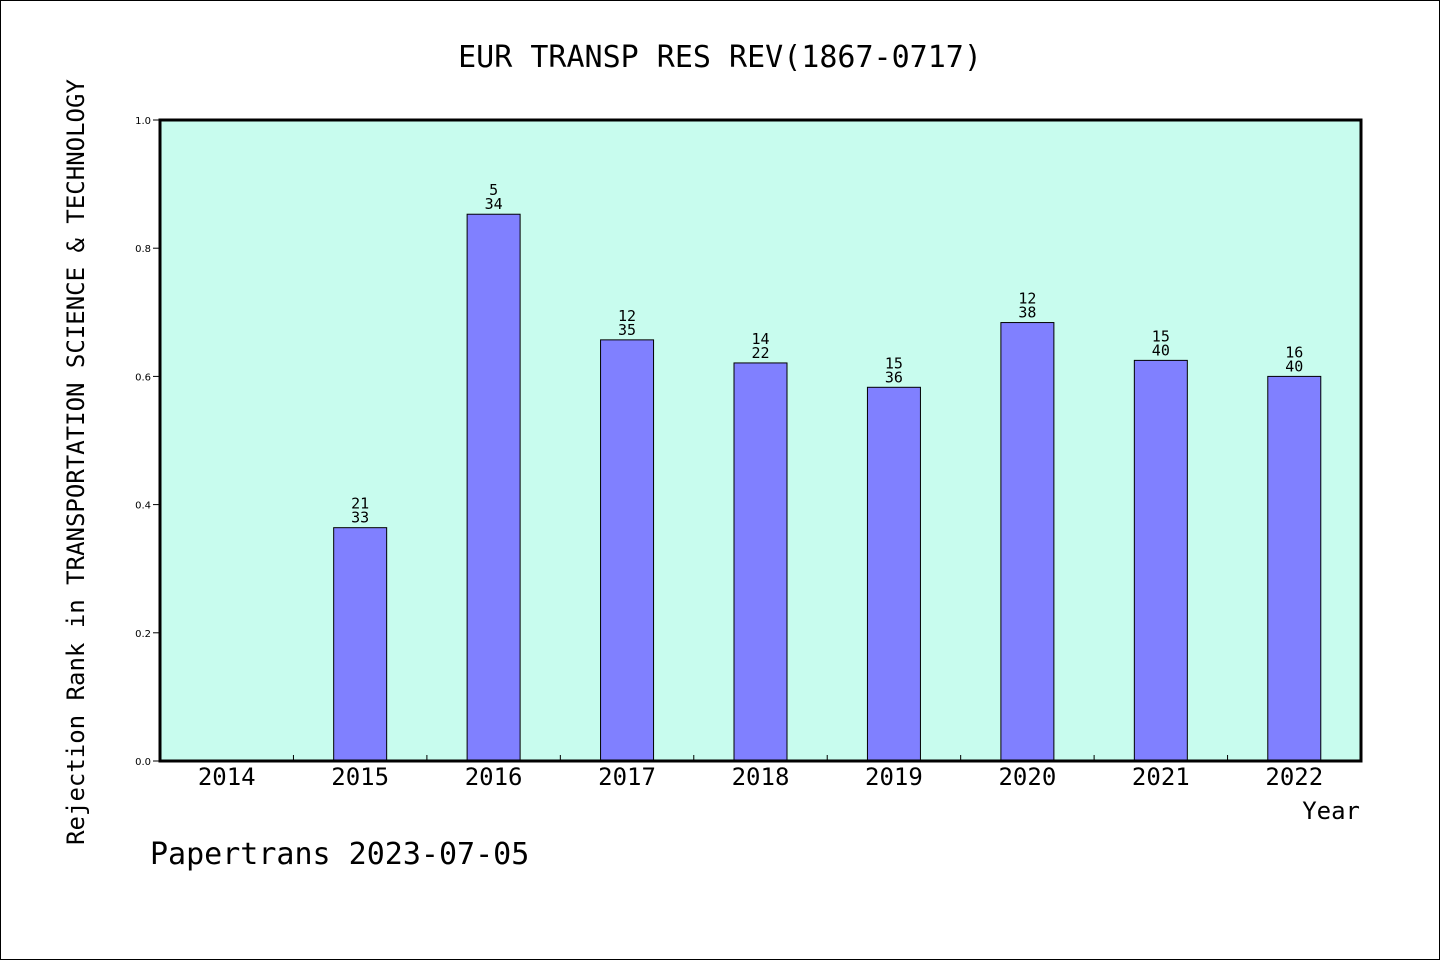 The width and height of the screenshot is (1440, 960). What do you see at coordinates (894, 377) in the screenshot?
I see `bar-label-bottom: 36` at bounding box center [894, 377].